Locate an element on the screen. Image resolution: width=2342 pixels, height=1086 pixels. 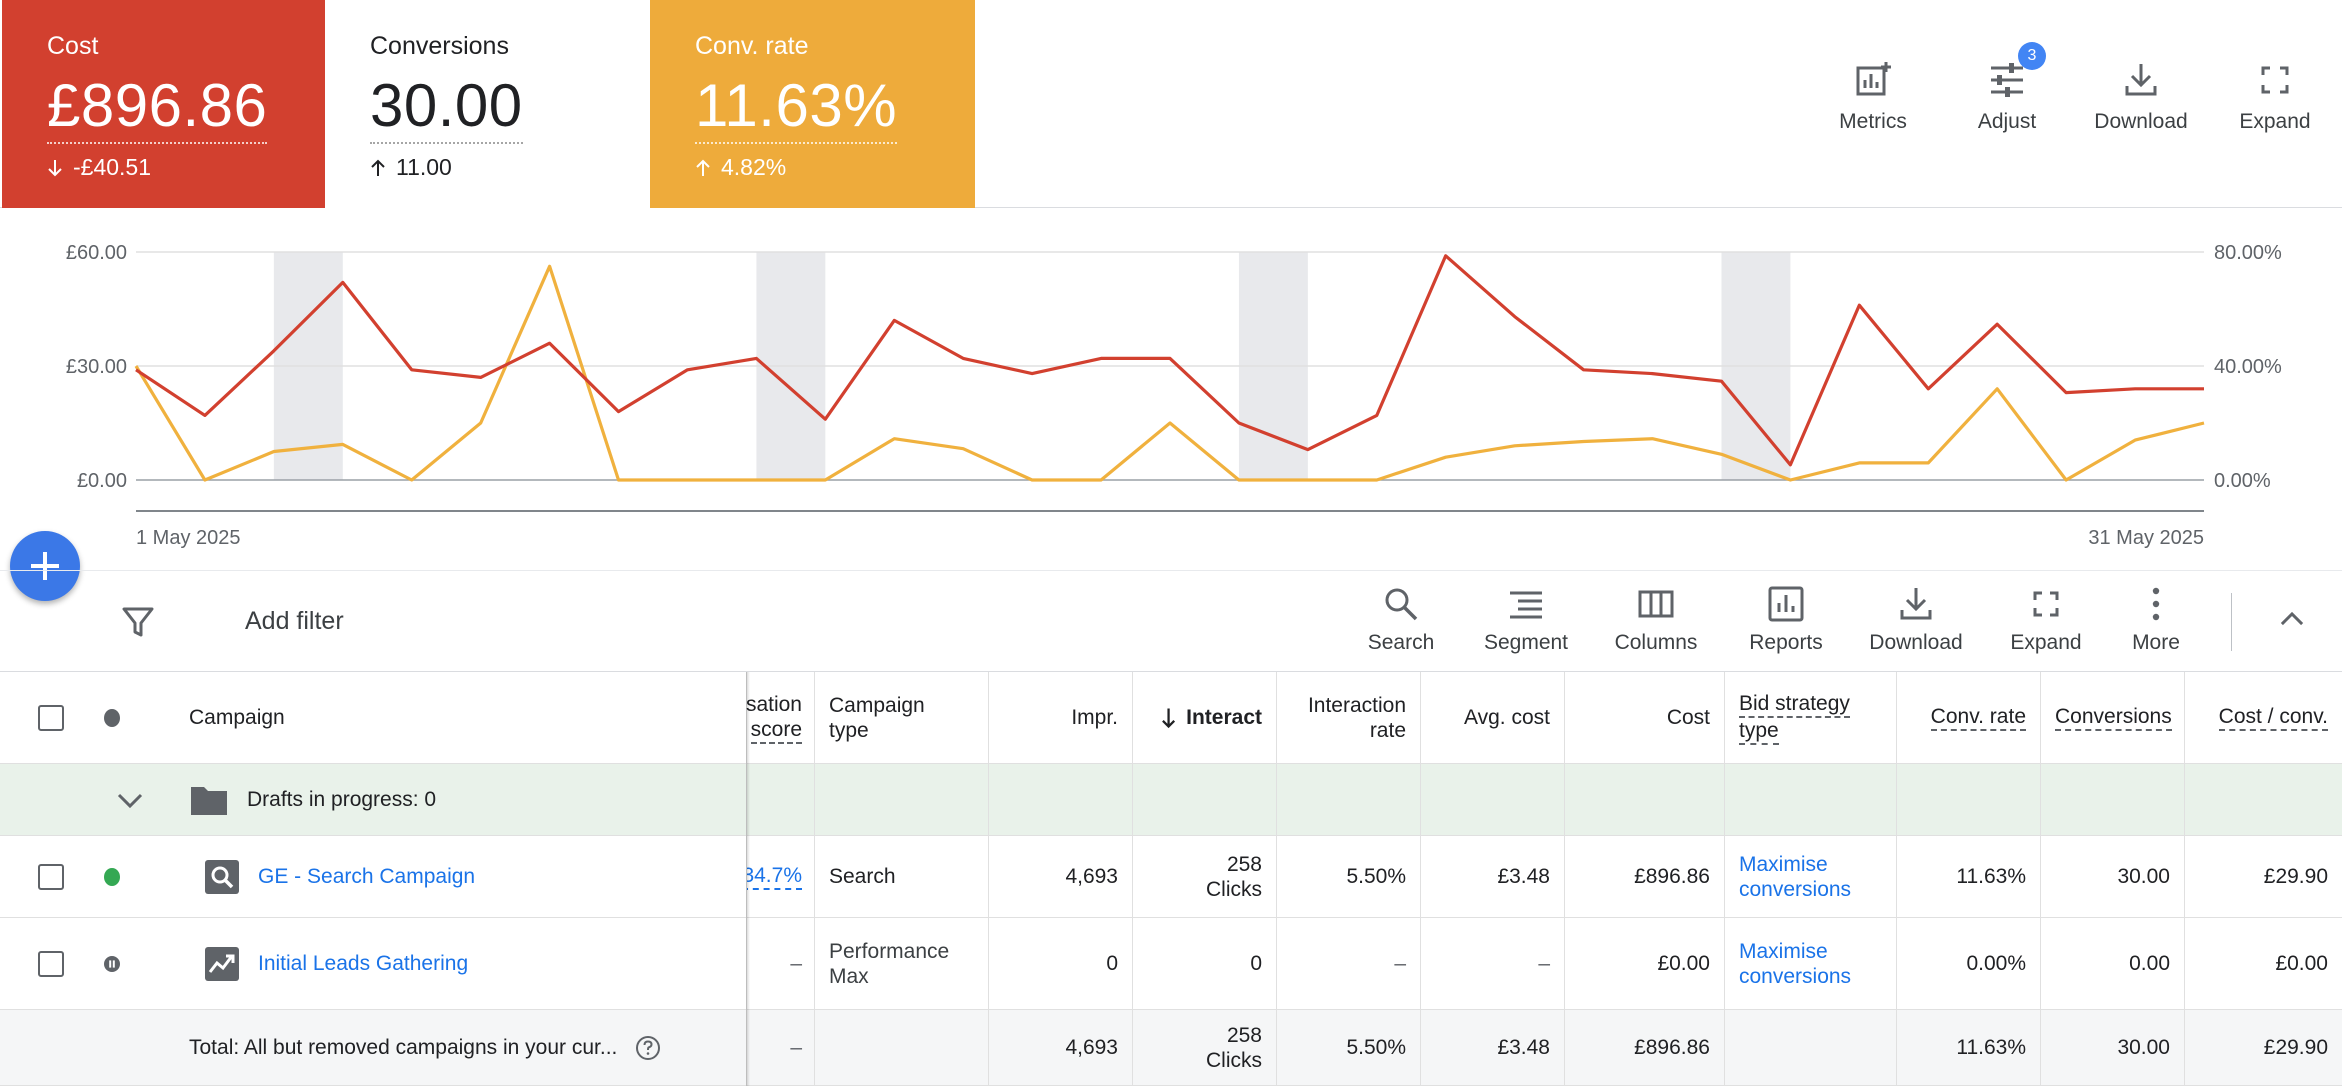
chart-actions: Metrics 3 Adjust Download Expand is located at coordinates (2074, 88).